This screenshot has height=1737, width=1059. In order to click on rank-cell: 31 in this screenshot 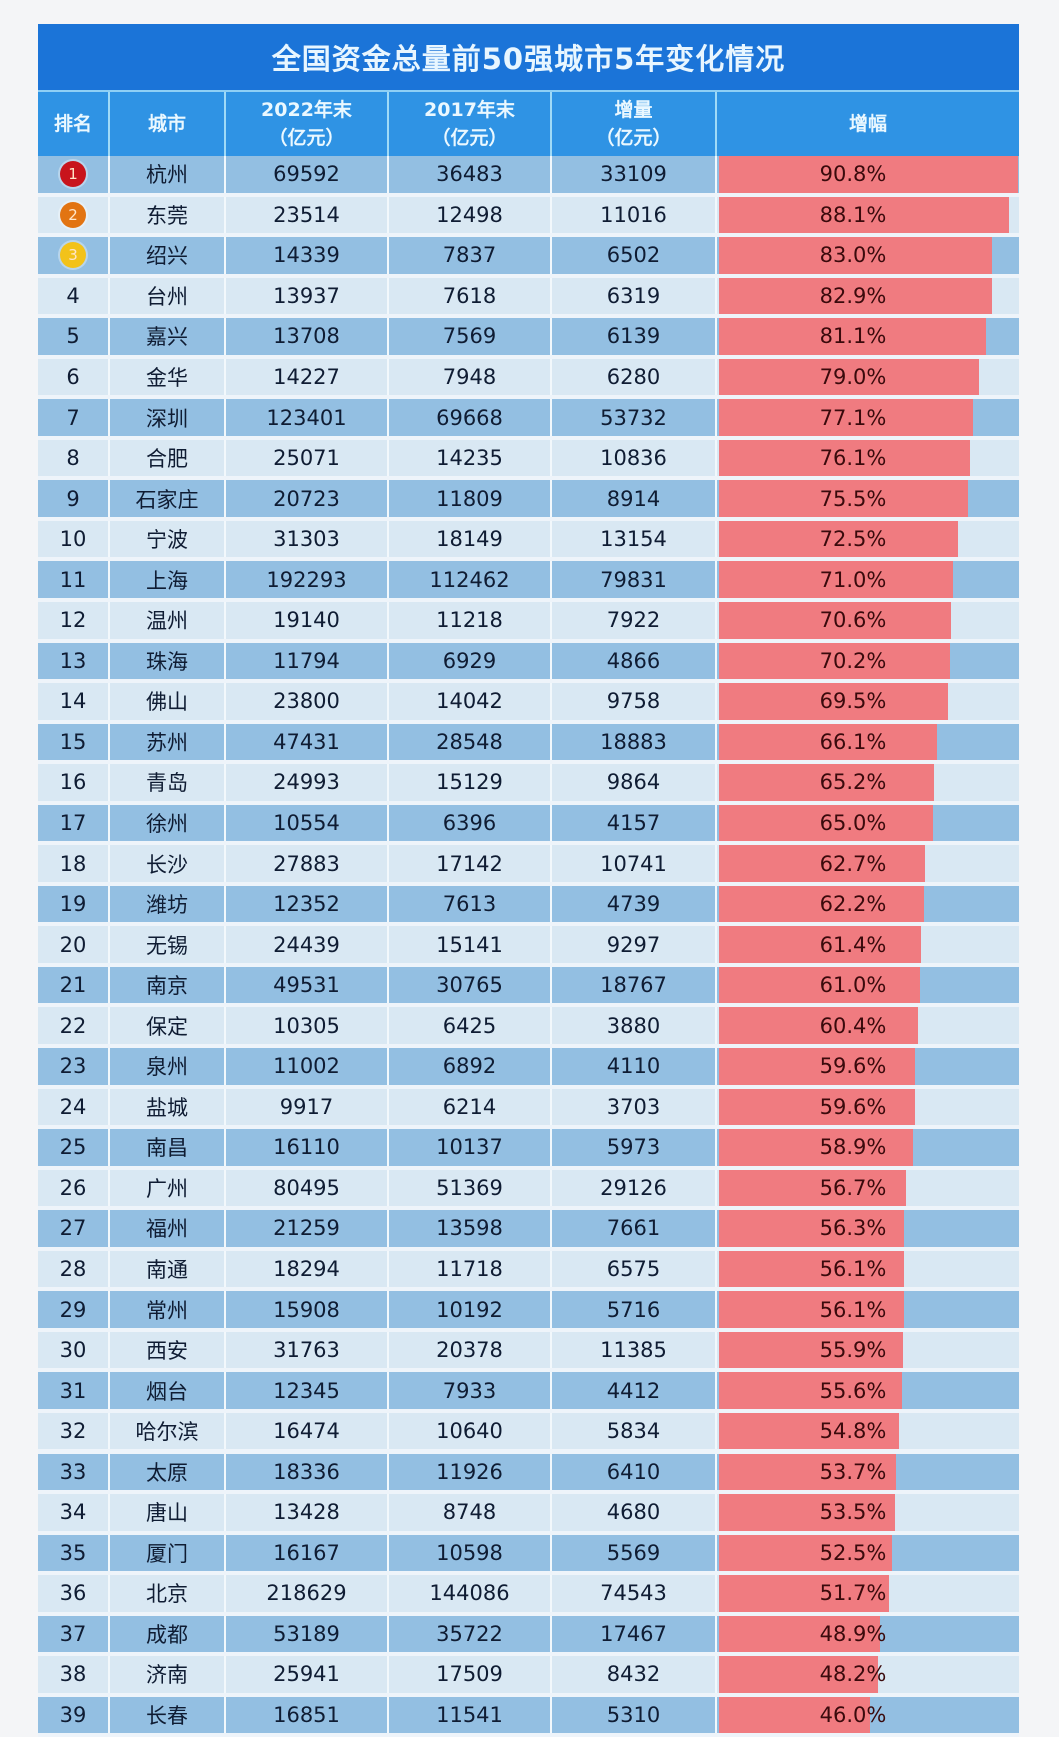, I will do `click(74, 1390)`.